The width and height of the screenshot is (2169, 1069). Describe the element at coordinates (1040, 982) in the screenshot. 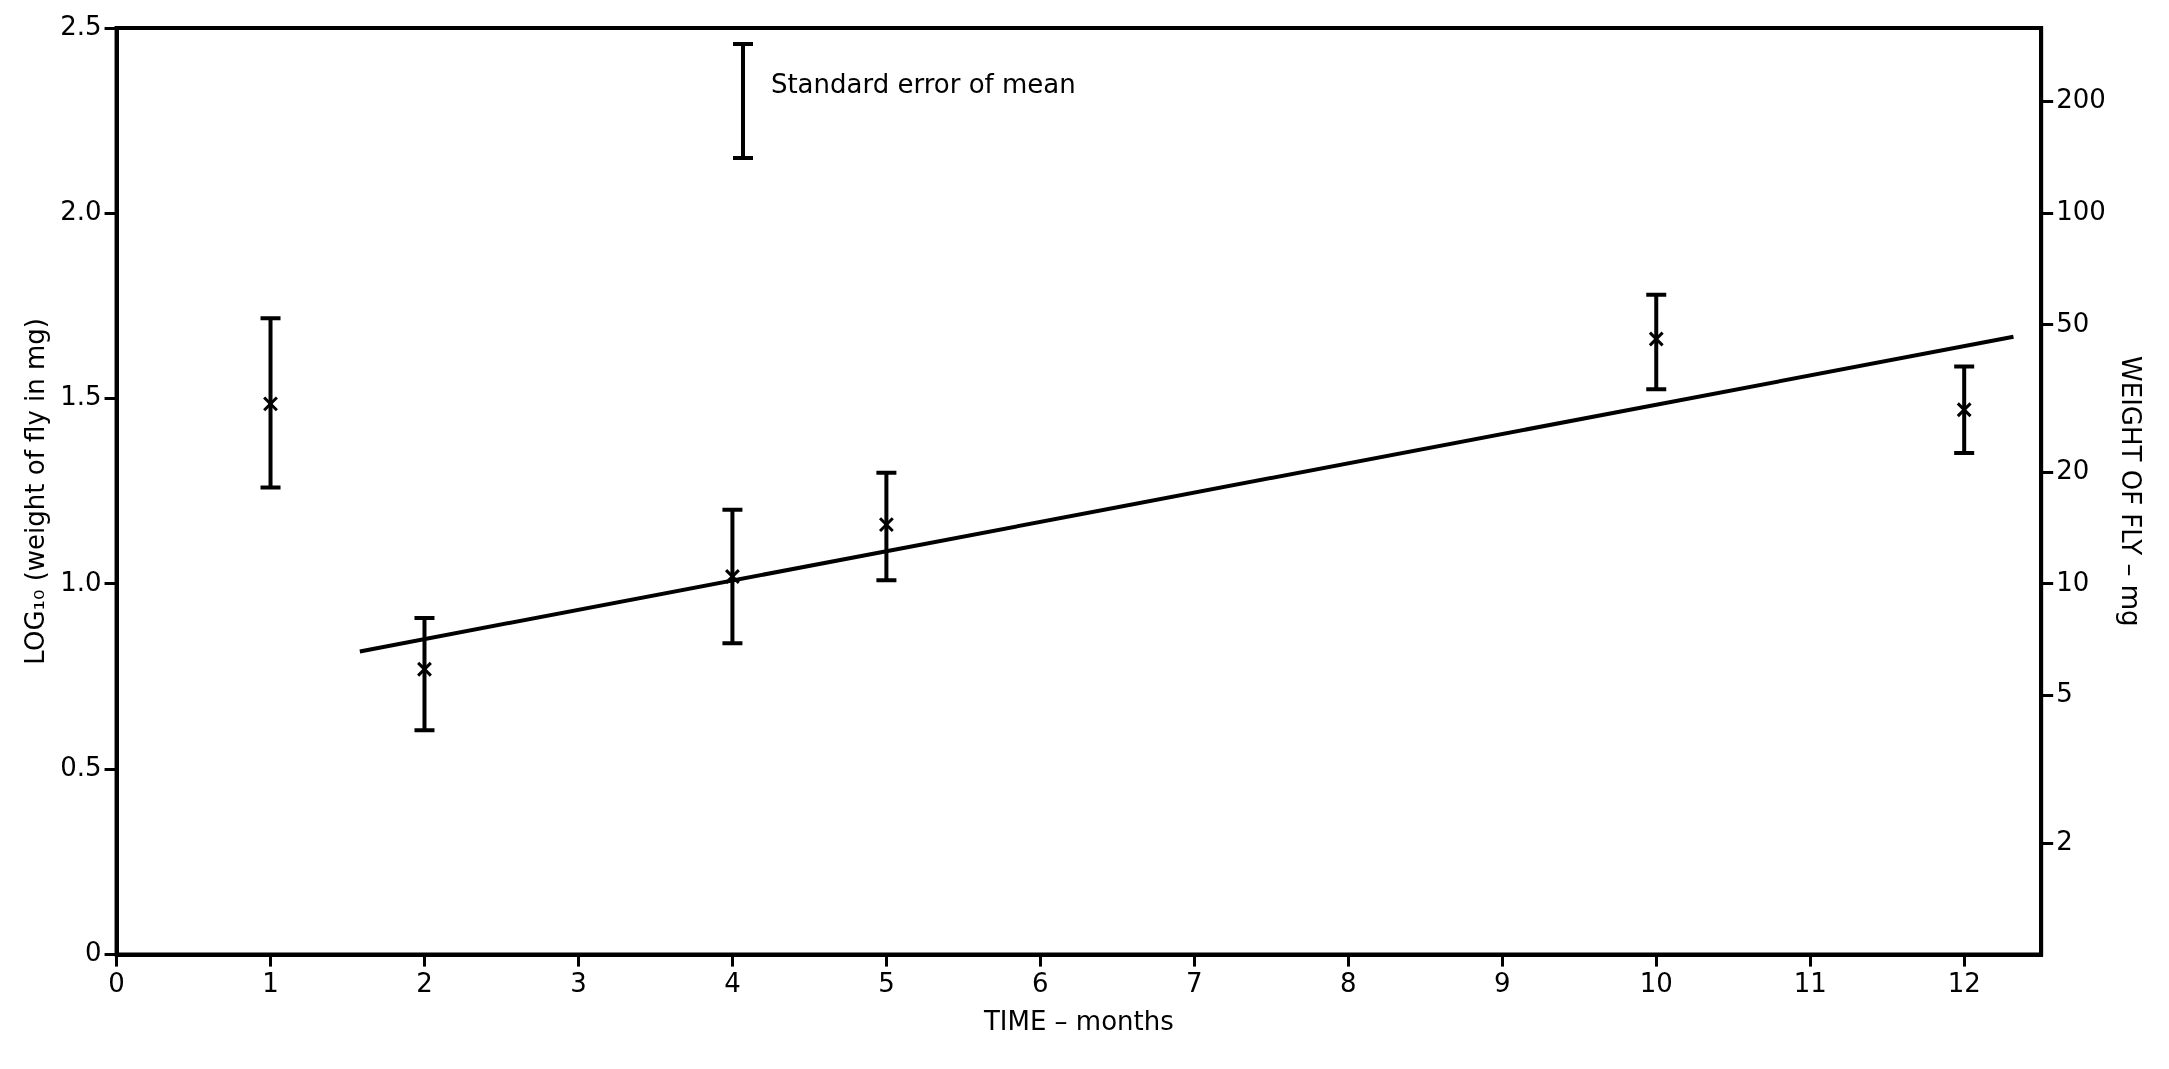

I see `x-tick-label: 6` at that location.